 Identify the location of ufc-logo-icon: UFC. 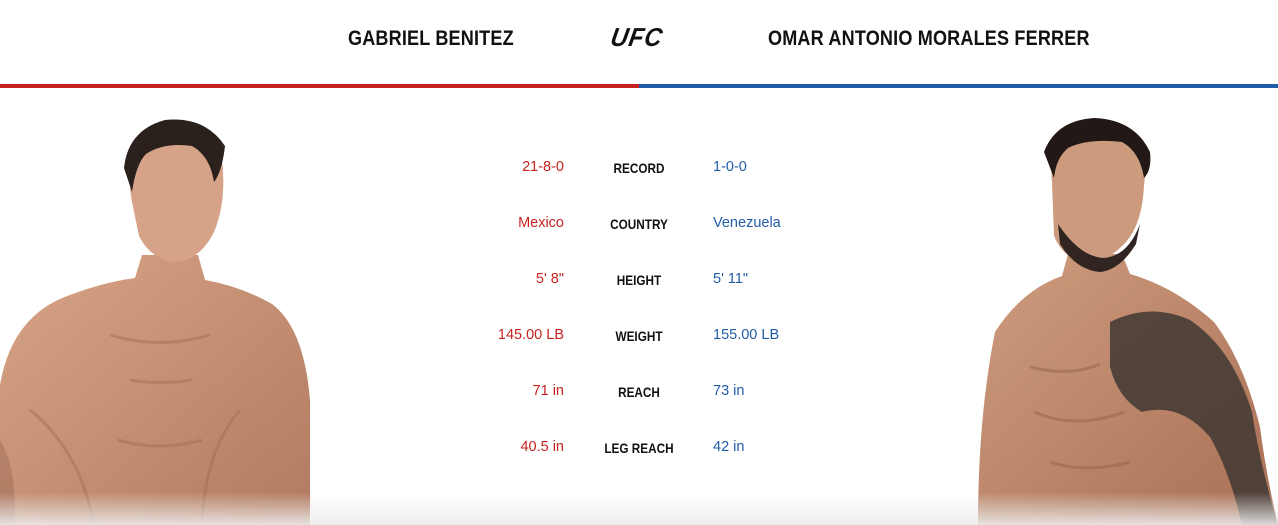
(637, 36).